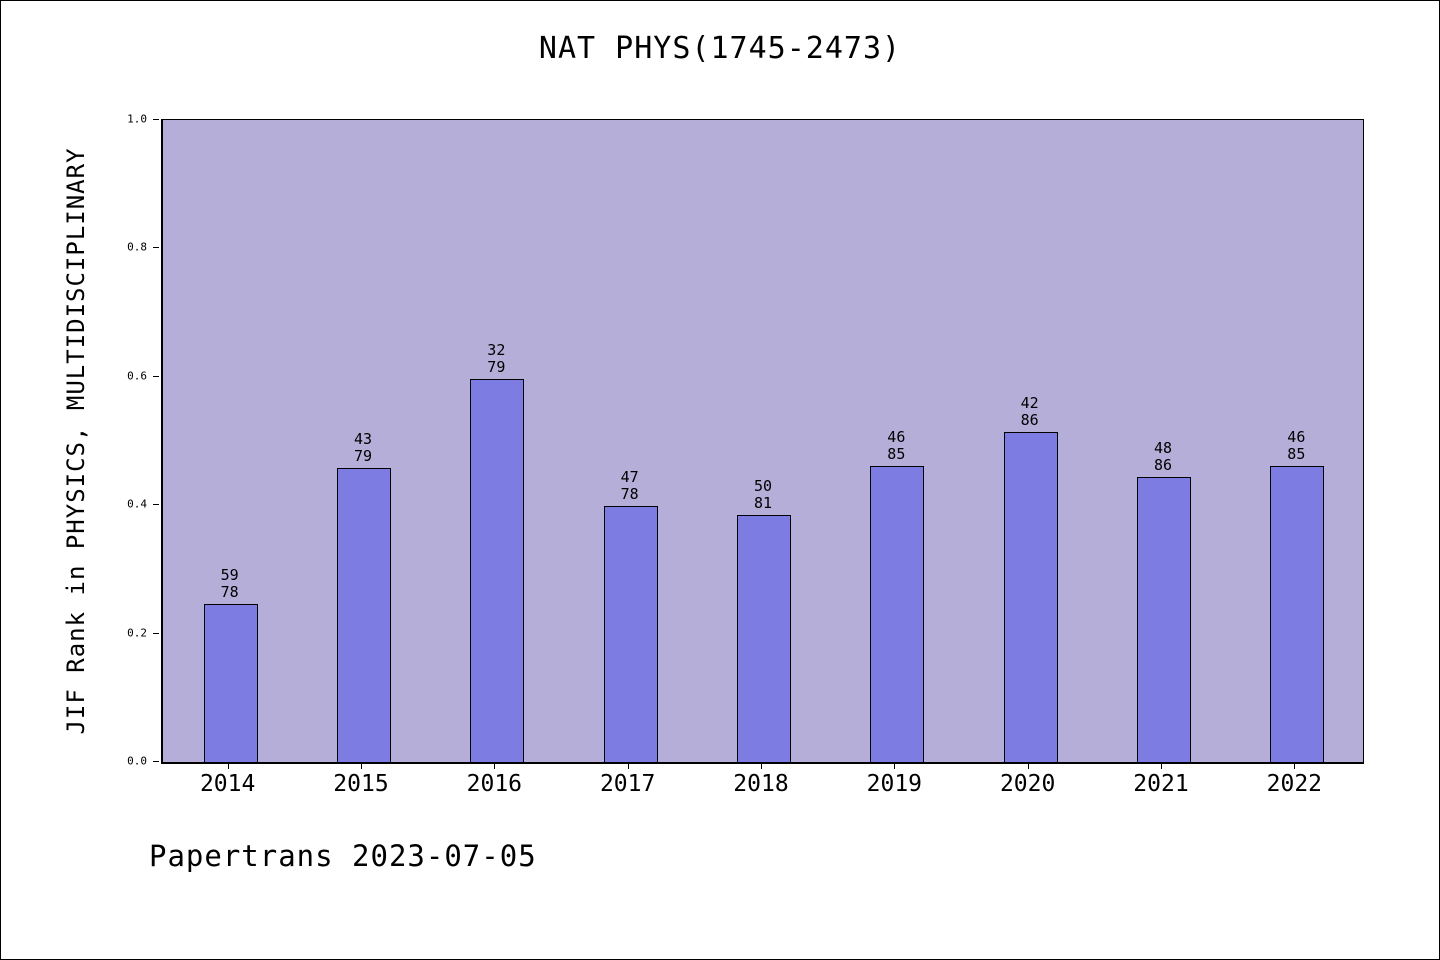 The height and width of the screenshot is (960, 1440). Describe the element at coordinates (496, 359) in the screenshot. I see `bar-value-label-2016: 32 79` at that location.